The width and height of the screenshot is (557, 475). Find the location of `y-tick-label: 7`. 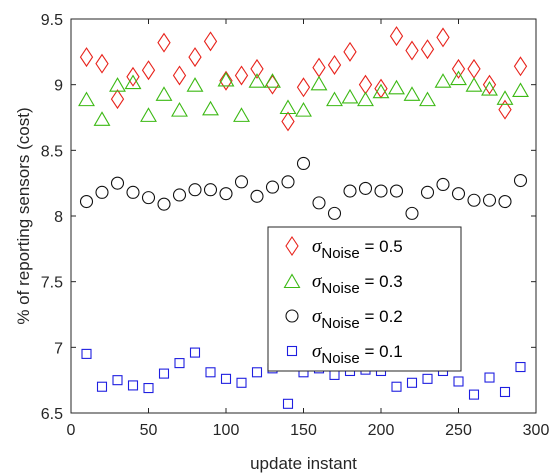

y-tick-label: 7 is located at coordinates (58, 348).